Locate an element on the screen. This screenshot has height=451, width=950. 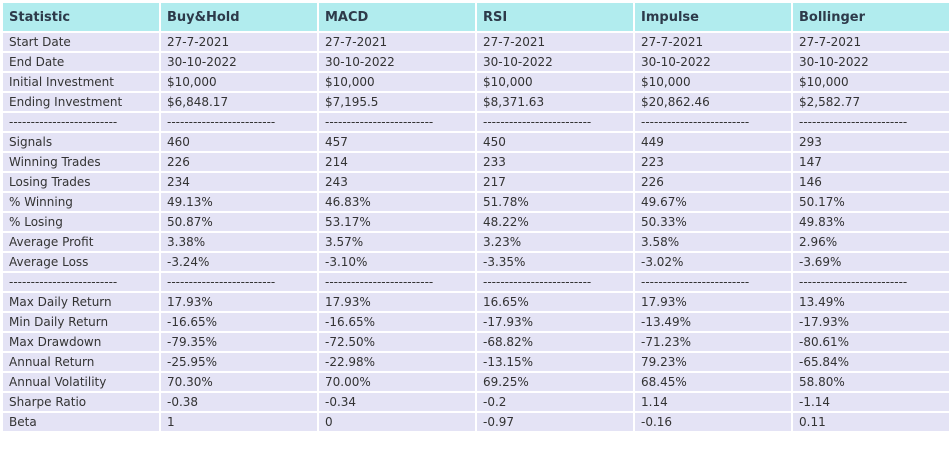
row-label-cell: Min Daily Return is located at coordinates (81, 322).